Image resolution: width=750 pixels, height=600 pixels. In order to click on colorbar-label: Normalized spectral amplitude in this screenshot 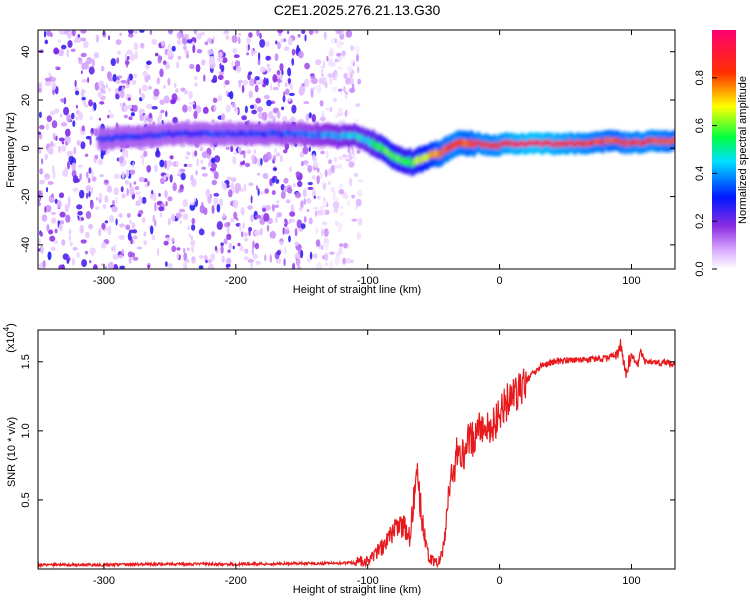, I will do `click(743, 150)`.